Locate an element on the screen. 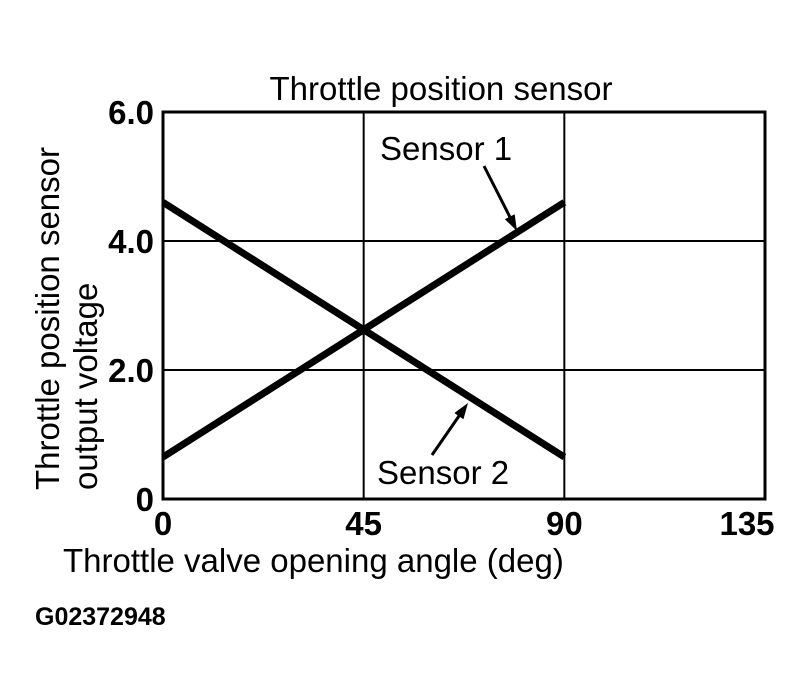  y-tick-label-4-0: 4.0 is located at coordinates (131, 241).